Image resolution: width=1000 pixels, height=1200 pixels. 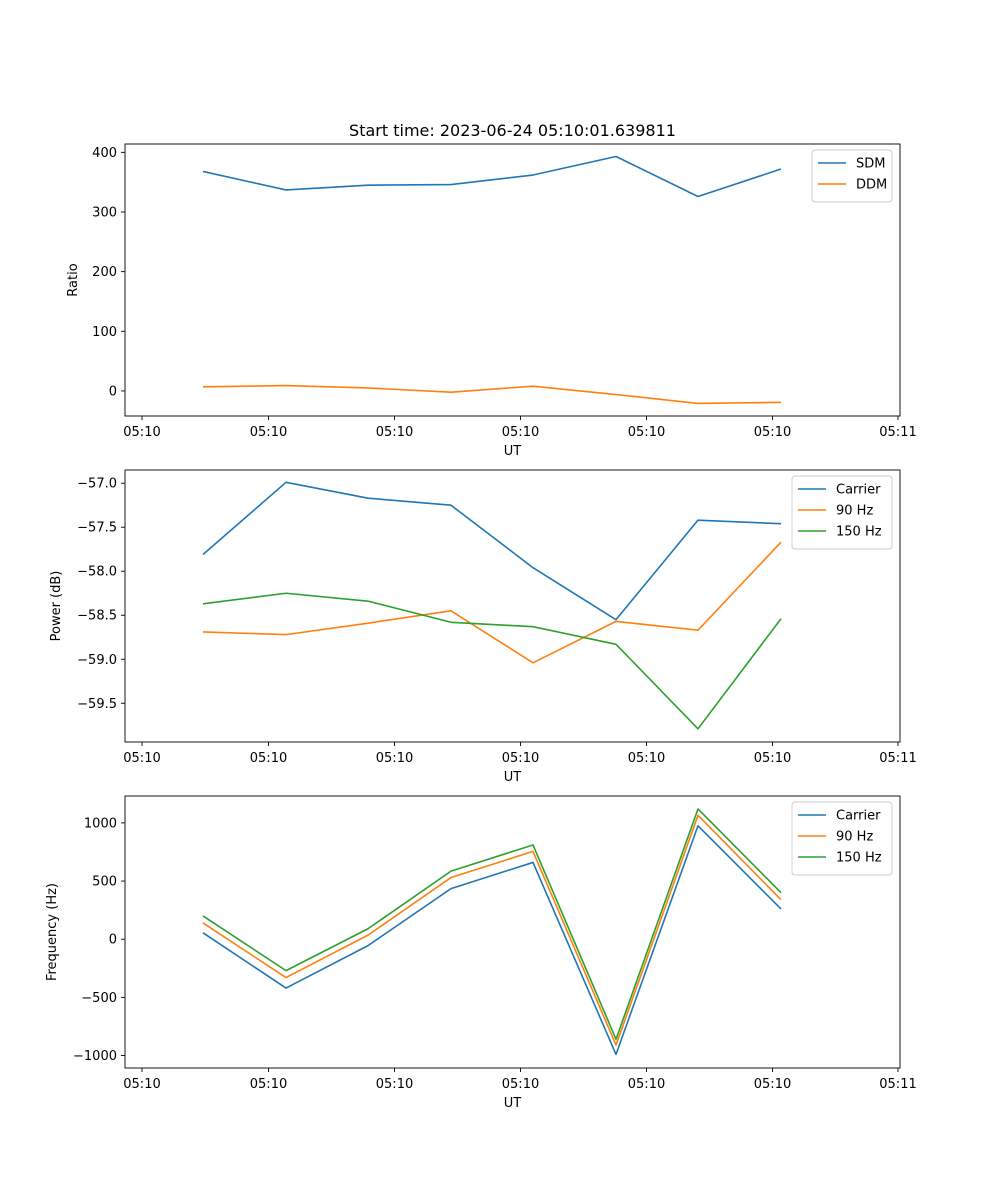 I want to click on y-tick-label: 500, so click(x=104, y=882).